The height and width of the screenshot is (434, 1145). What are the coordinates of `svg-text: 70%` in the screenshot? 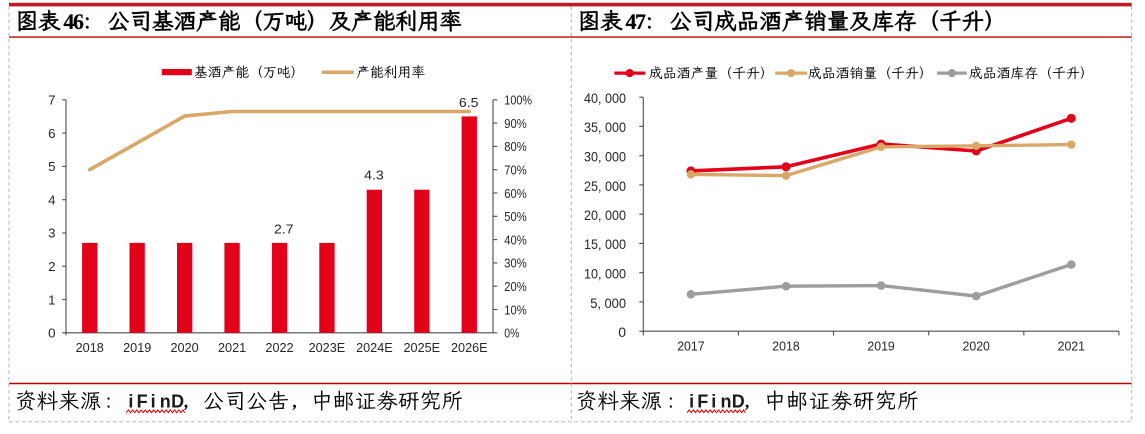 It's located at (515, 170).